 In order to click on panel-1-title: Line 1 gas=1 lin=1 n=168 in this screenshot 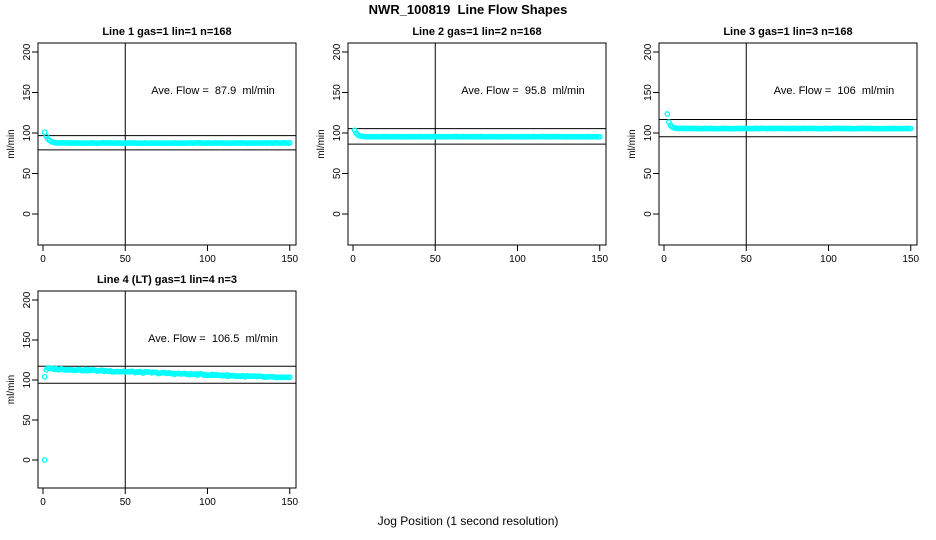, I will do `click(167, 32)`.